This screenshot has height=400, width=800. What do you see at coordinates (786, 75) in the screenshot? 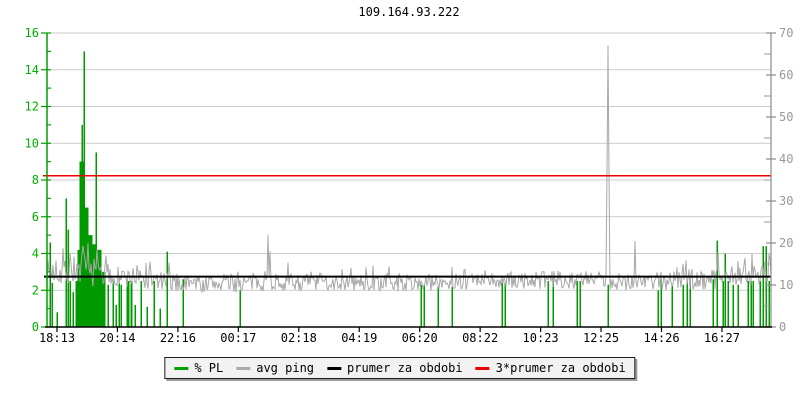
I see `y-right-tick-label: 60` at bounding box center [786, 75].